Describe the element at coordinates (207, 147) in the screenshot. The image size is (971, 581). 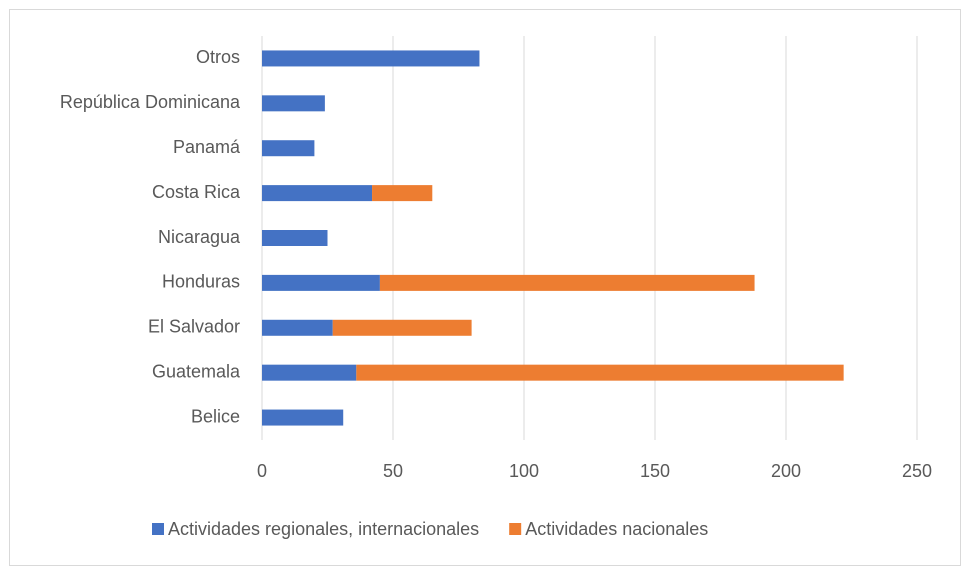
I see `y-tick-label: Panamá` at that location.